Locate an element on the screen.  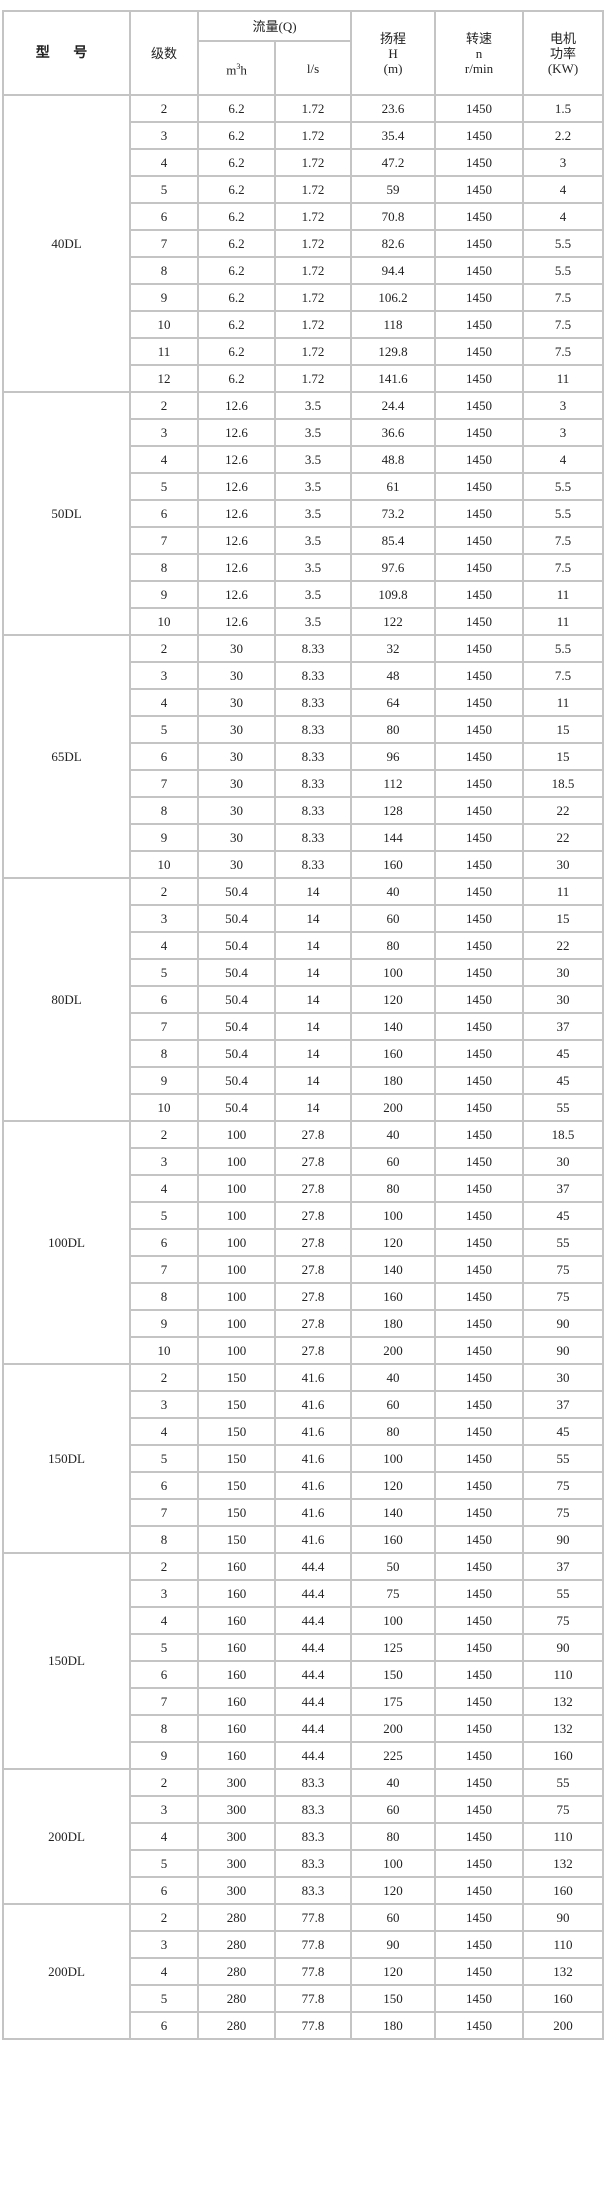
header-power-line1: 电机 is located at coordinates (563, 38).